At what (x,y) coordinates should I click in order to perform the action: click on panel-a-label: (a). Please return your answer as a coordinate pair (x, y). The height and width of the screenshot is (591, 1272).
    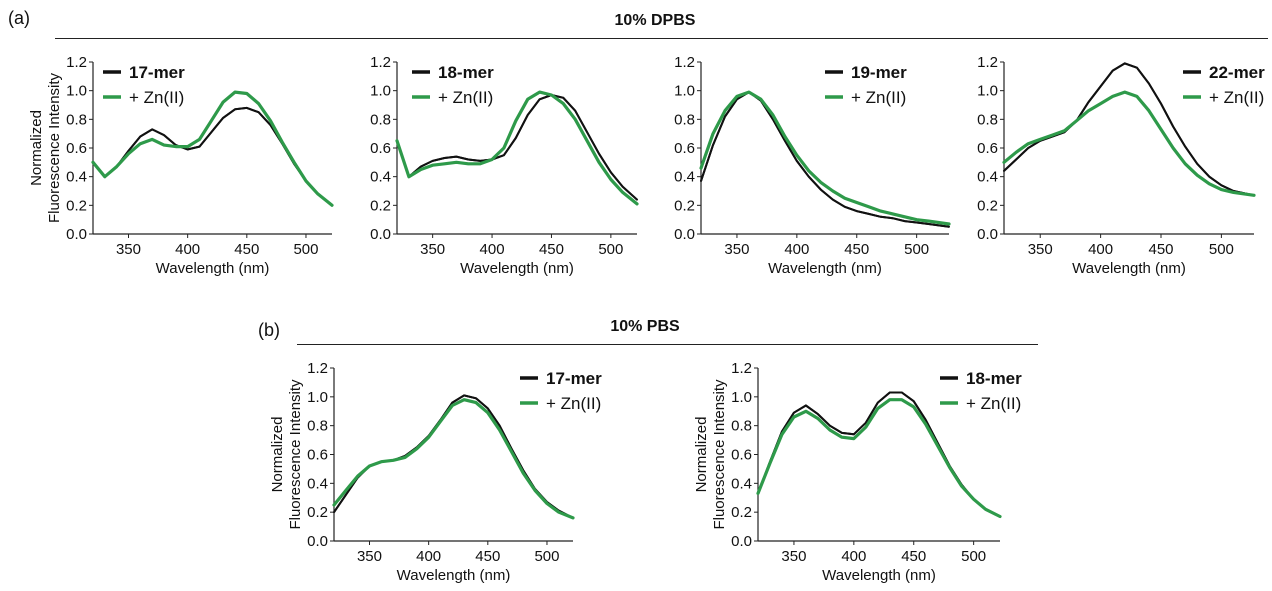
    Looking at the image, I should click on (19, 18).